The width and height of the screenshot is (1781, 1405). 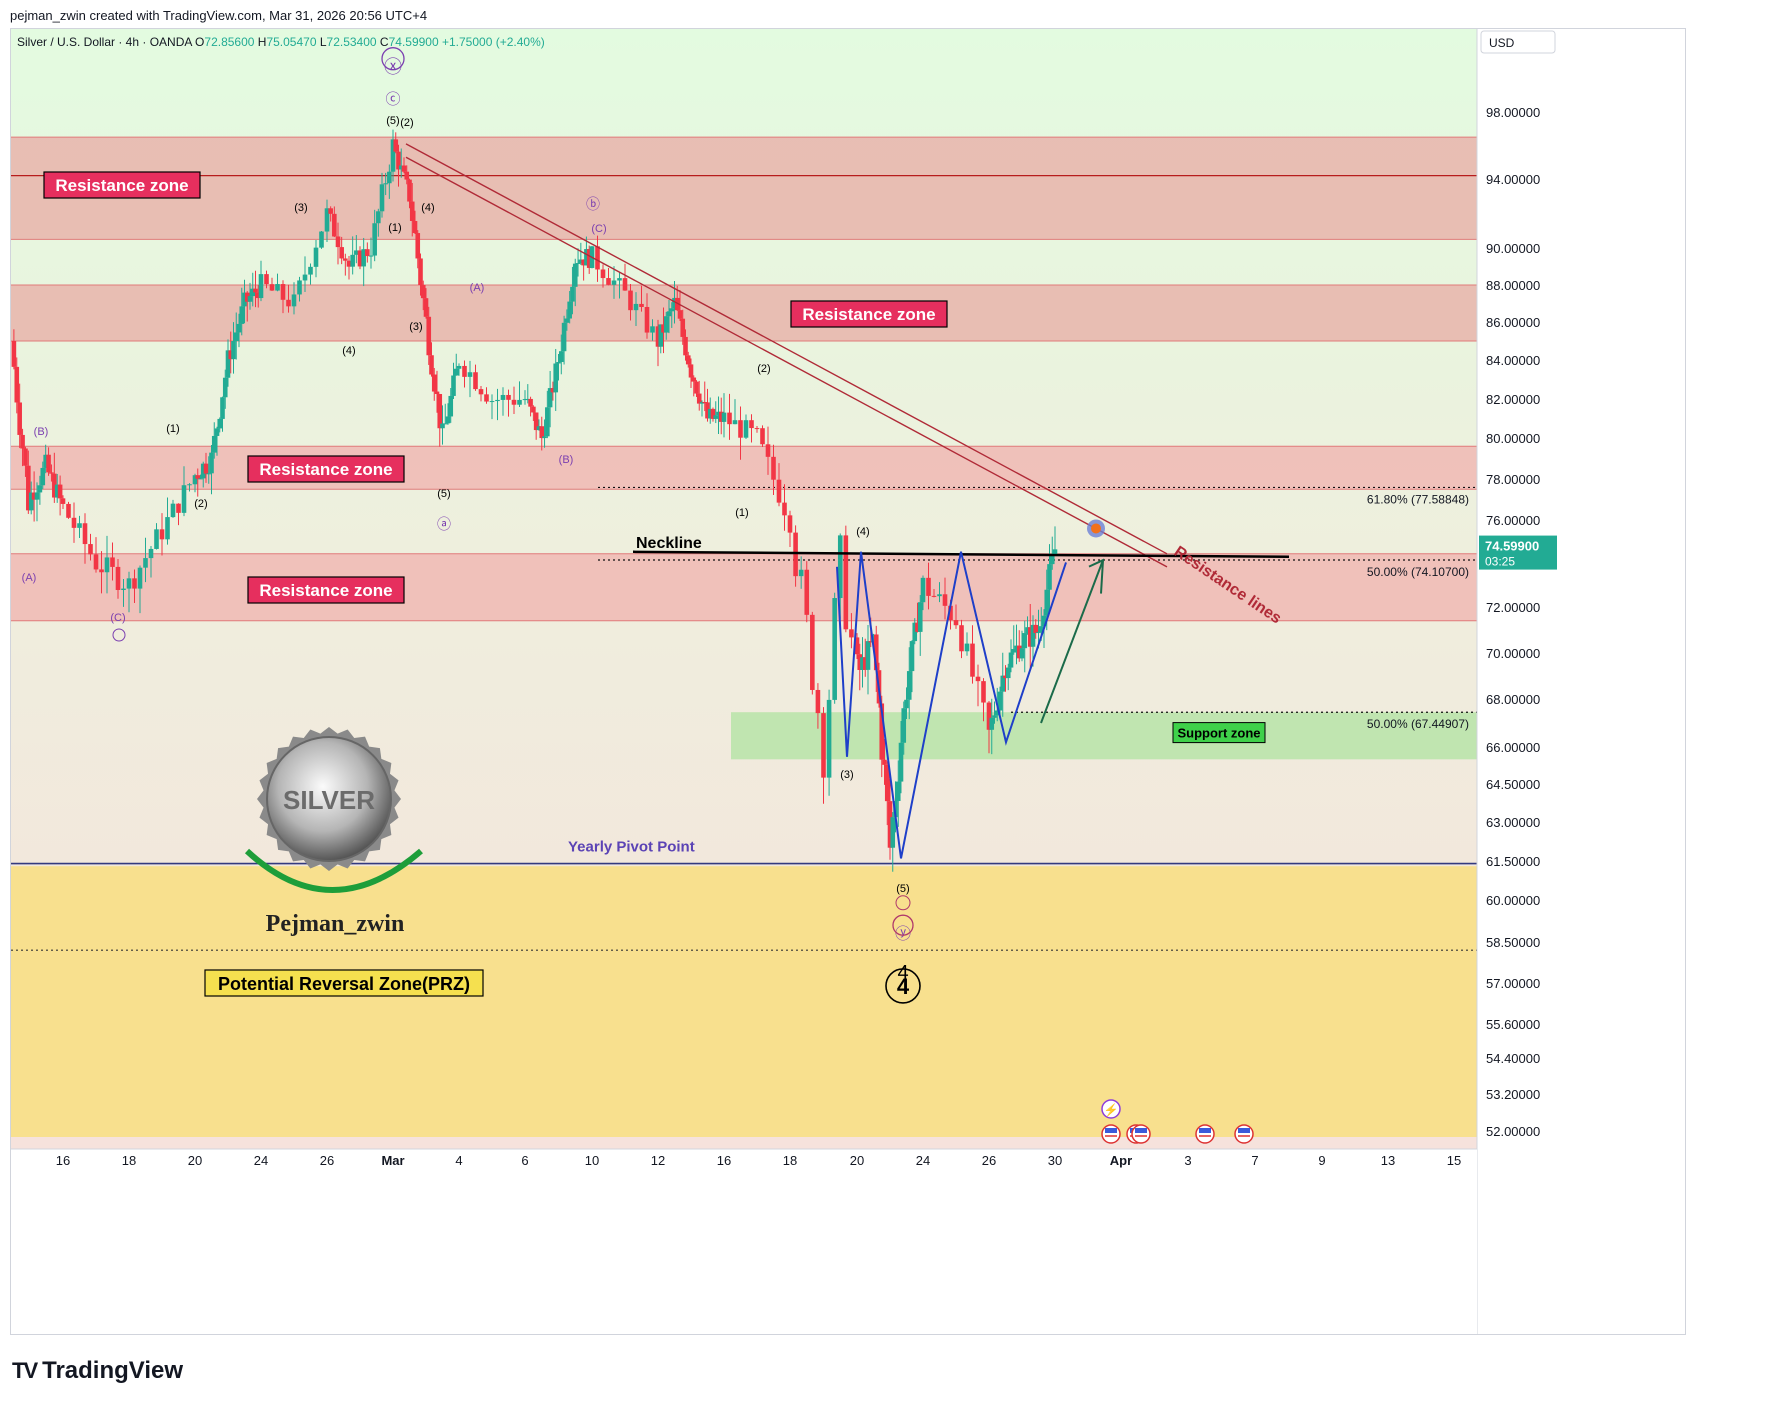 What do you see at coordinates (786, 362) in the screenshot?
I see `resistance-trendline` at bounding box center [786, 362].